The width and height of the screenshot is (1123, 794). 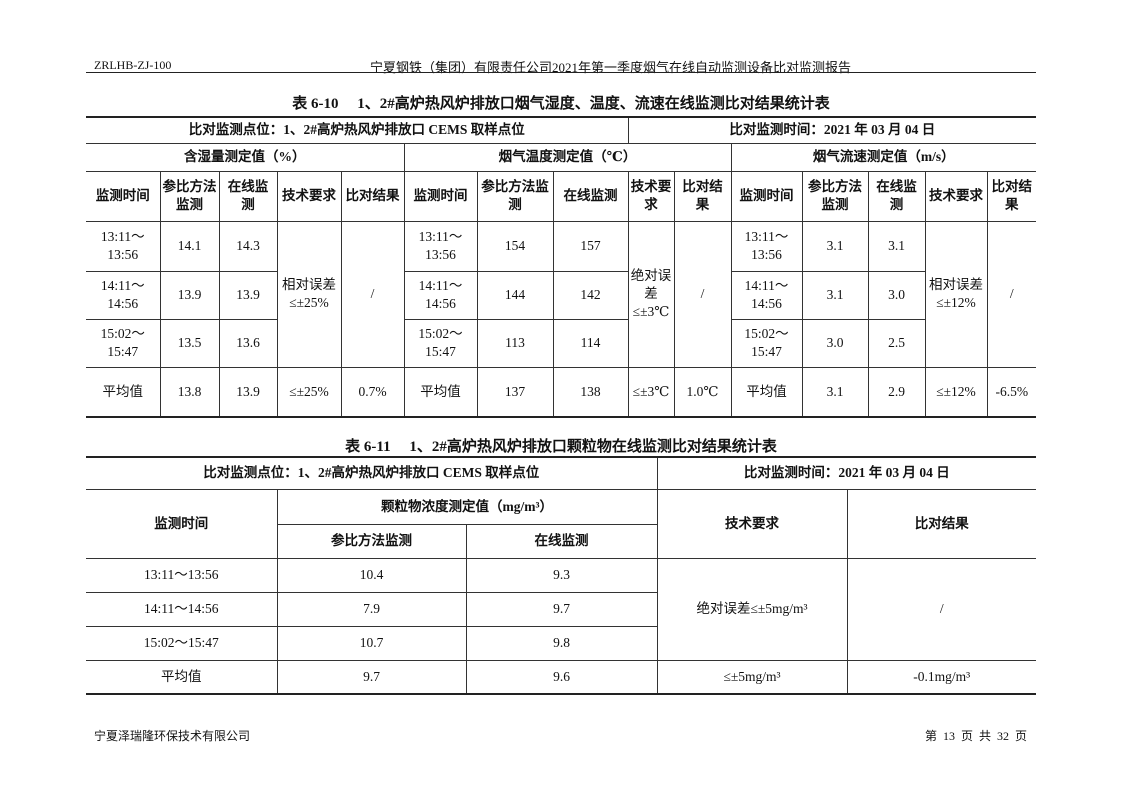 What do you see at coordinates (1011, 392) in the screenshot?
I see `cell-result: -6.5%` at bounding box center [1011, 392].